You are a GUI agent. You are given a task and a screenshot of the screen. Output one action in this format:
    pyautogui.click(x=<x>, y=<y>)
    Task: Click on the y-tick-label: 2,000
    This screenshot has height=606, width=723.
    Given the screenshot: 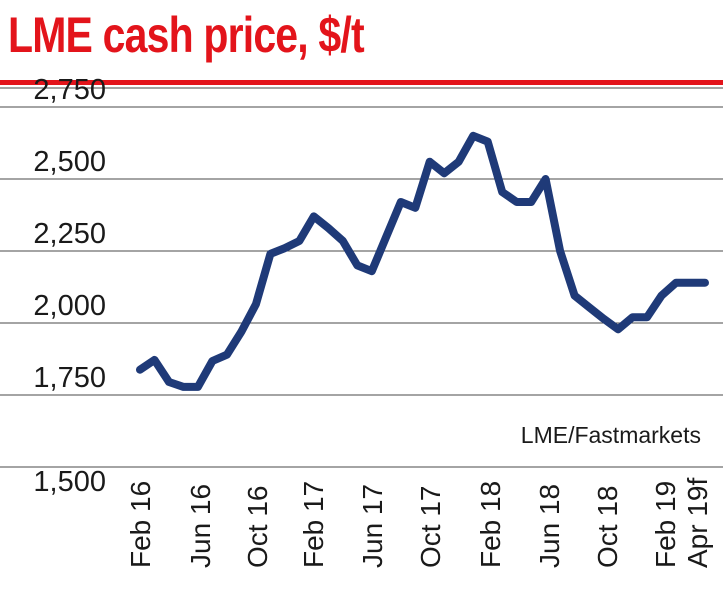 What is the action you would take?
    pyautogui.click(x=69, y=306)
    